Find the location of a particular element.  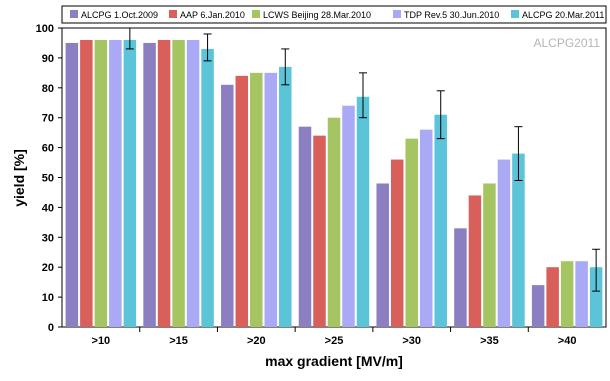

x-tick-label: >30 is located at coordinates (411, 341).